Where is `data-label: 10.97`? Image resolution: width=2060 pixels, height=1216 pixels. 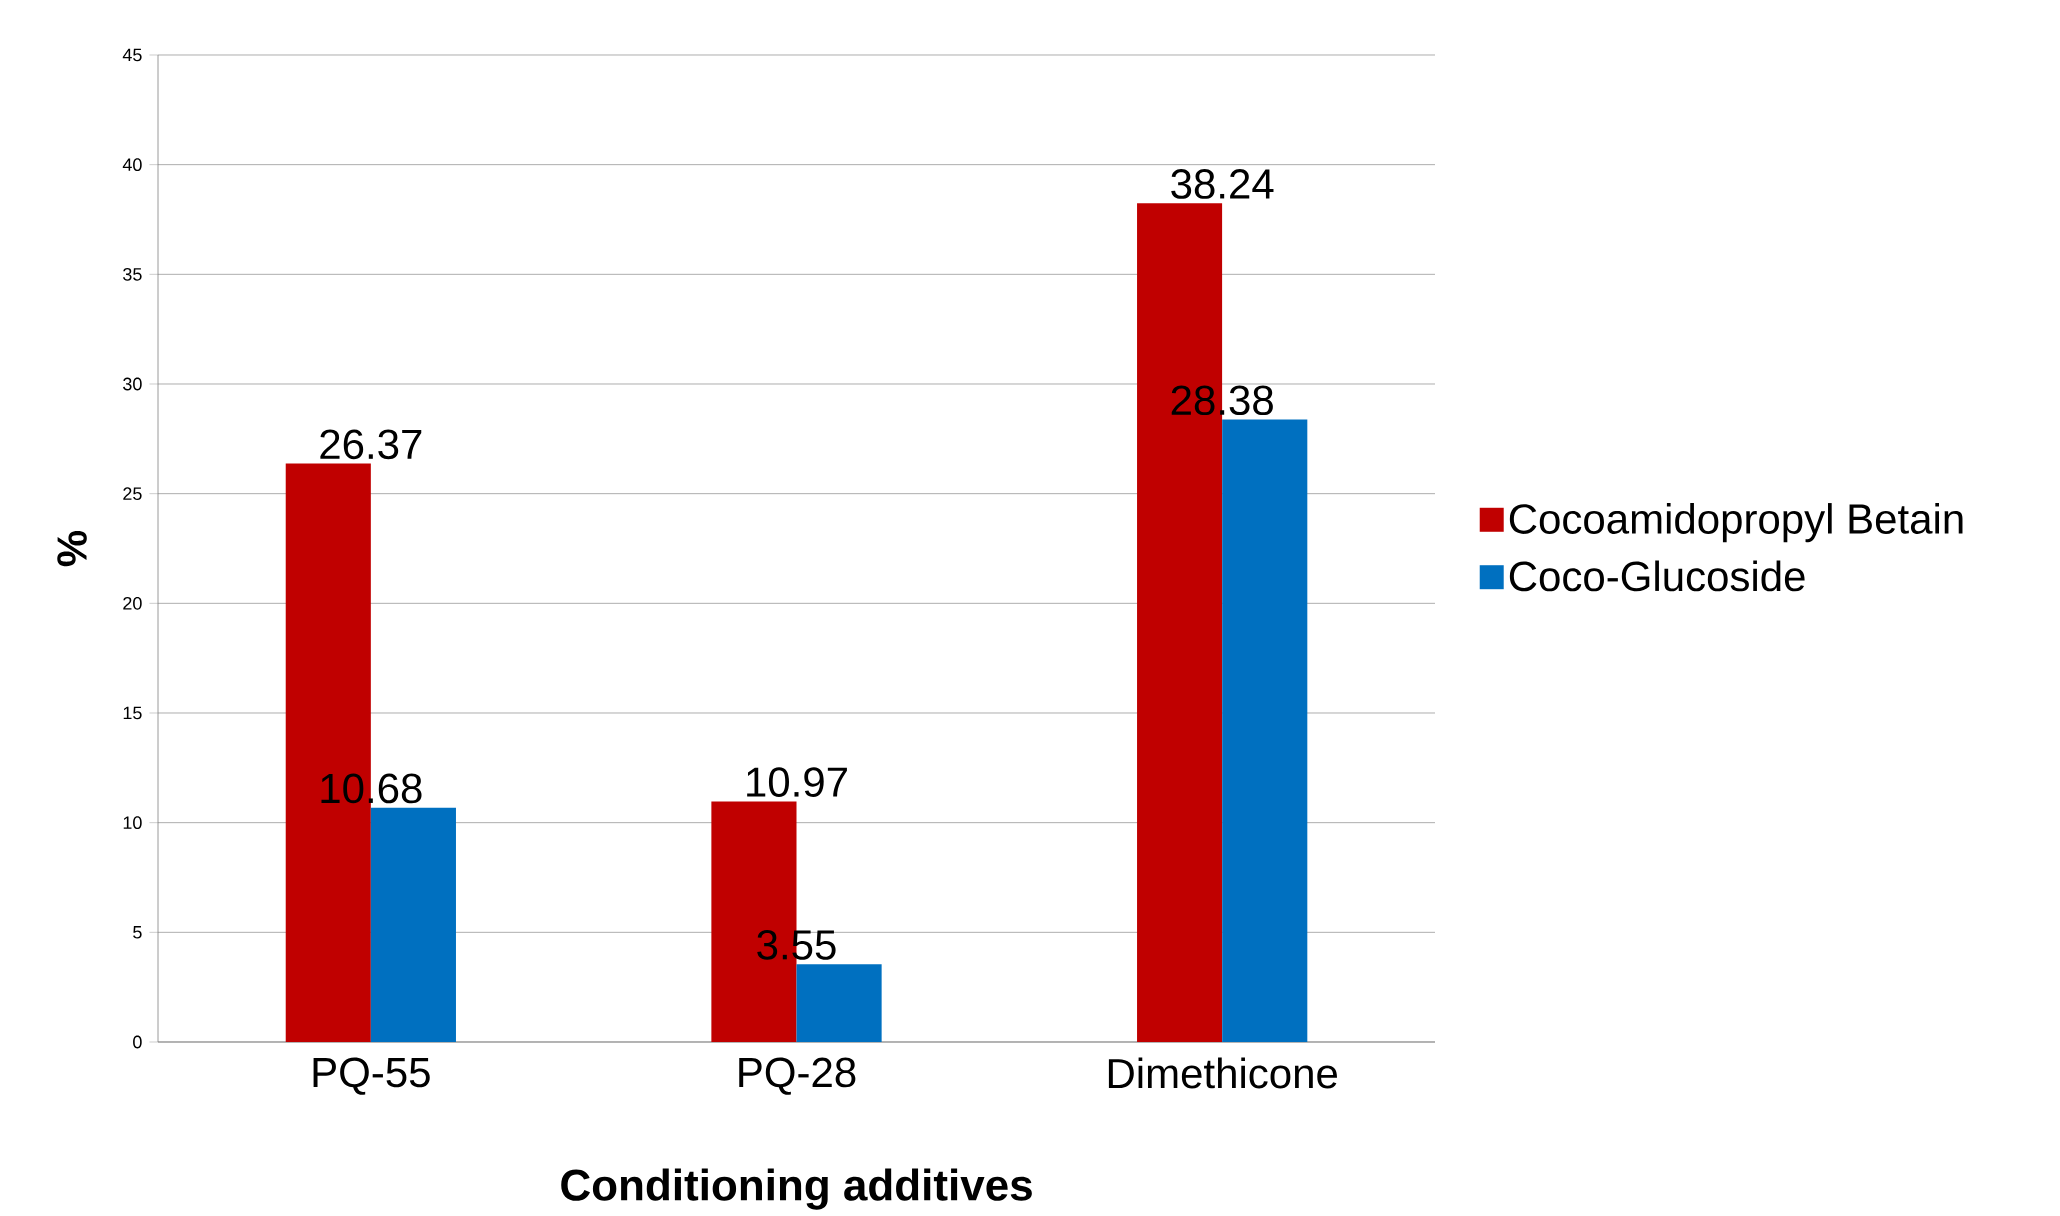
data-label: 10.97 is located at coordinates (797, 782).